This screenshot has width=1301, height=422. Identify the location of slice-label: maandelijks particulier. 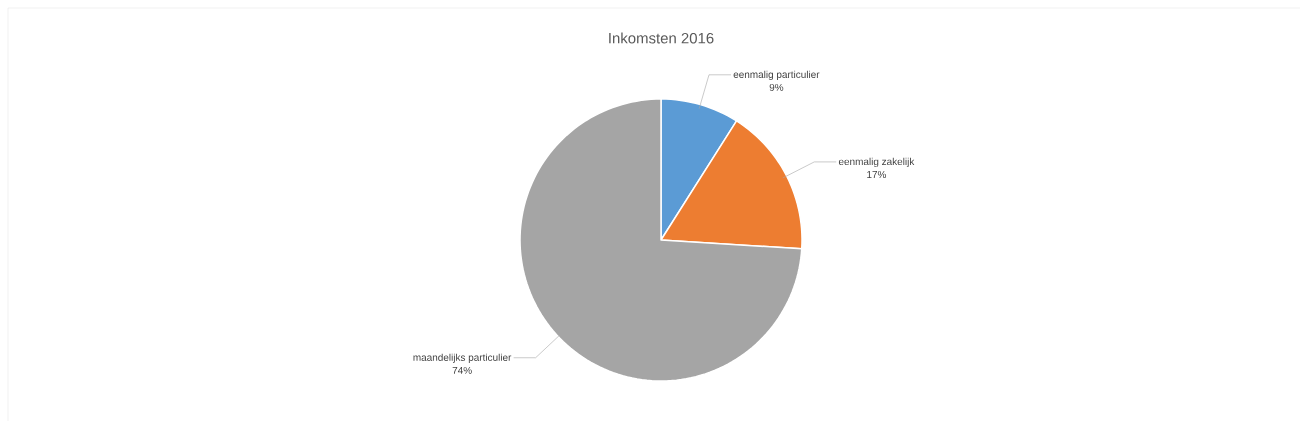
(462, 358).